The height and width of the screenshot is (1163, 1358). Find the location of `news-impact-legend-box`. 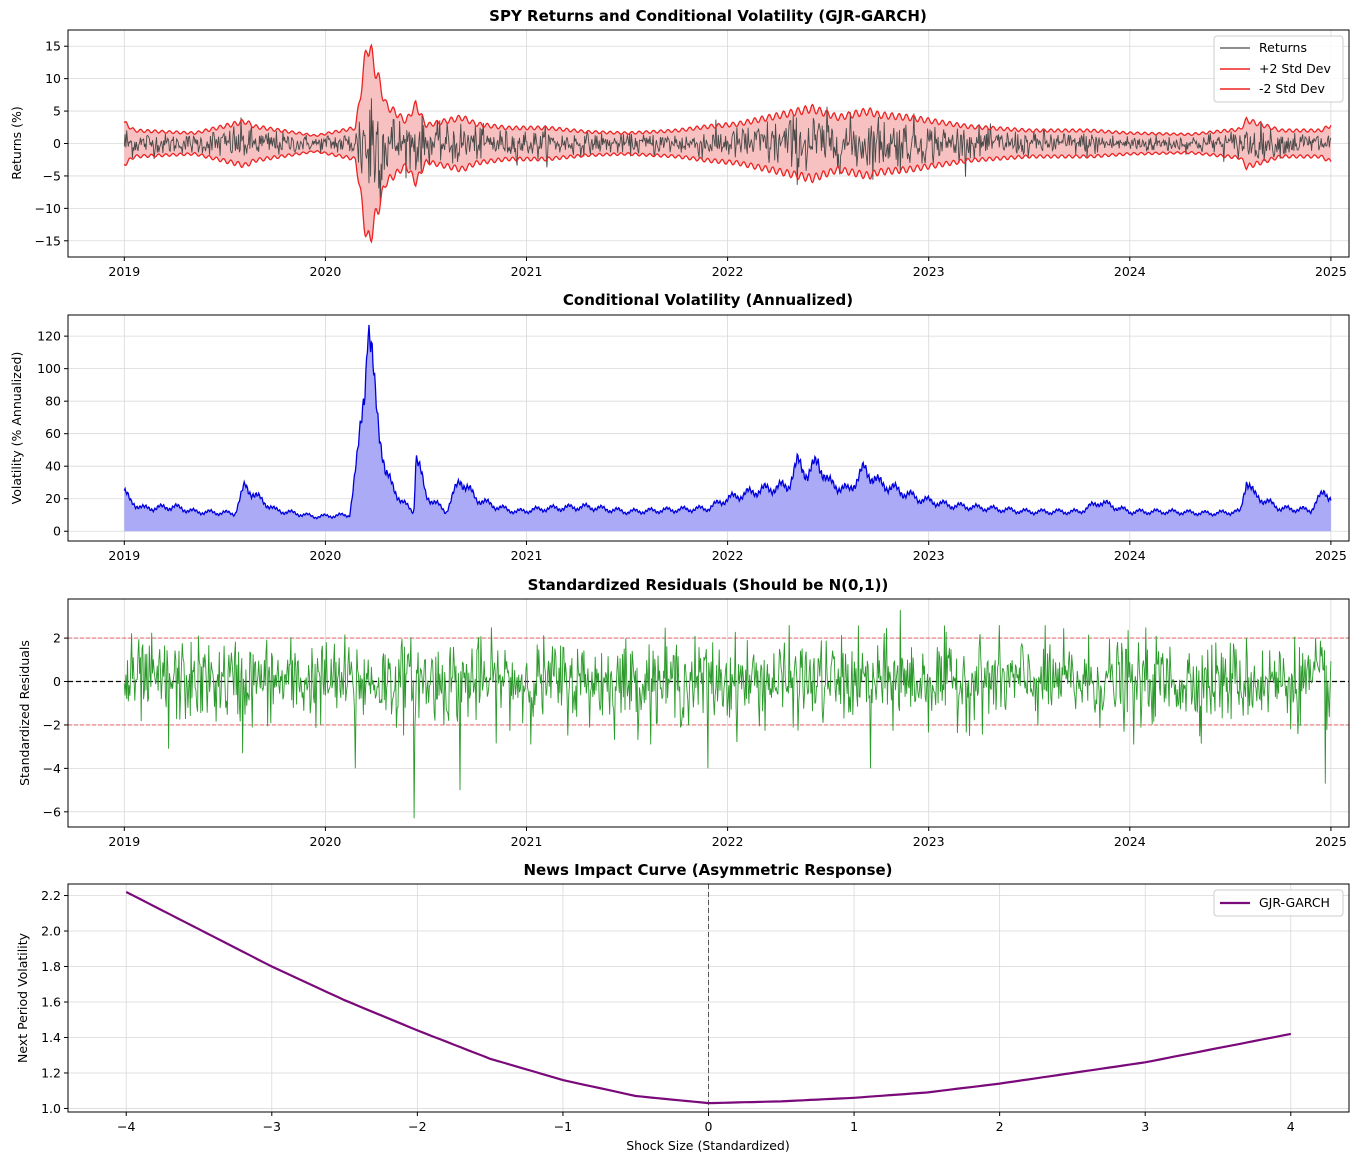

news-impact-legend-box is located at coordinates (1278, 903).